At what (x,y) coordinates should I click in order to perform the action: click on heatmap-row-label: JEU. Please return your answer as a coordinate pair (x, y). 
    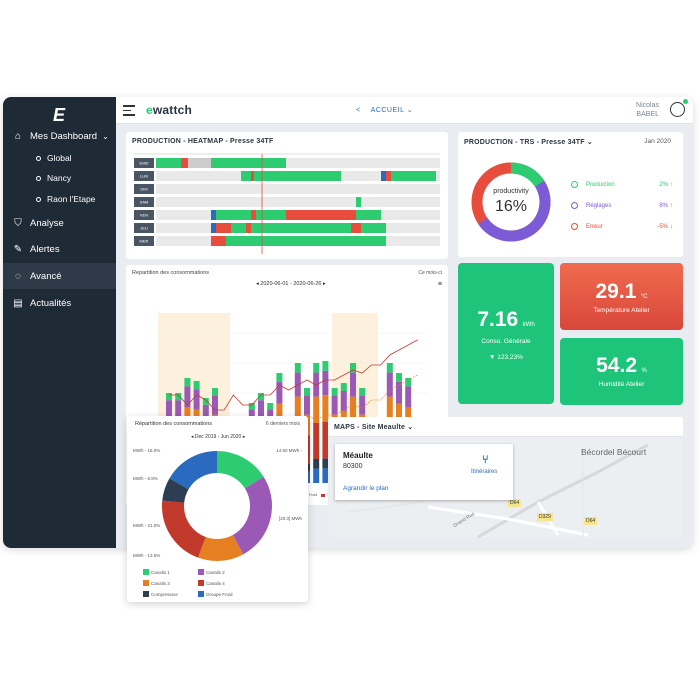
    Looking at the image, I should click on (144, 228).